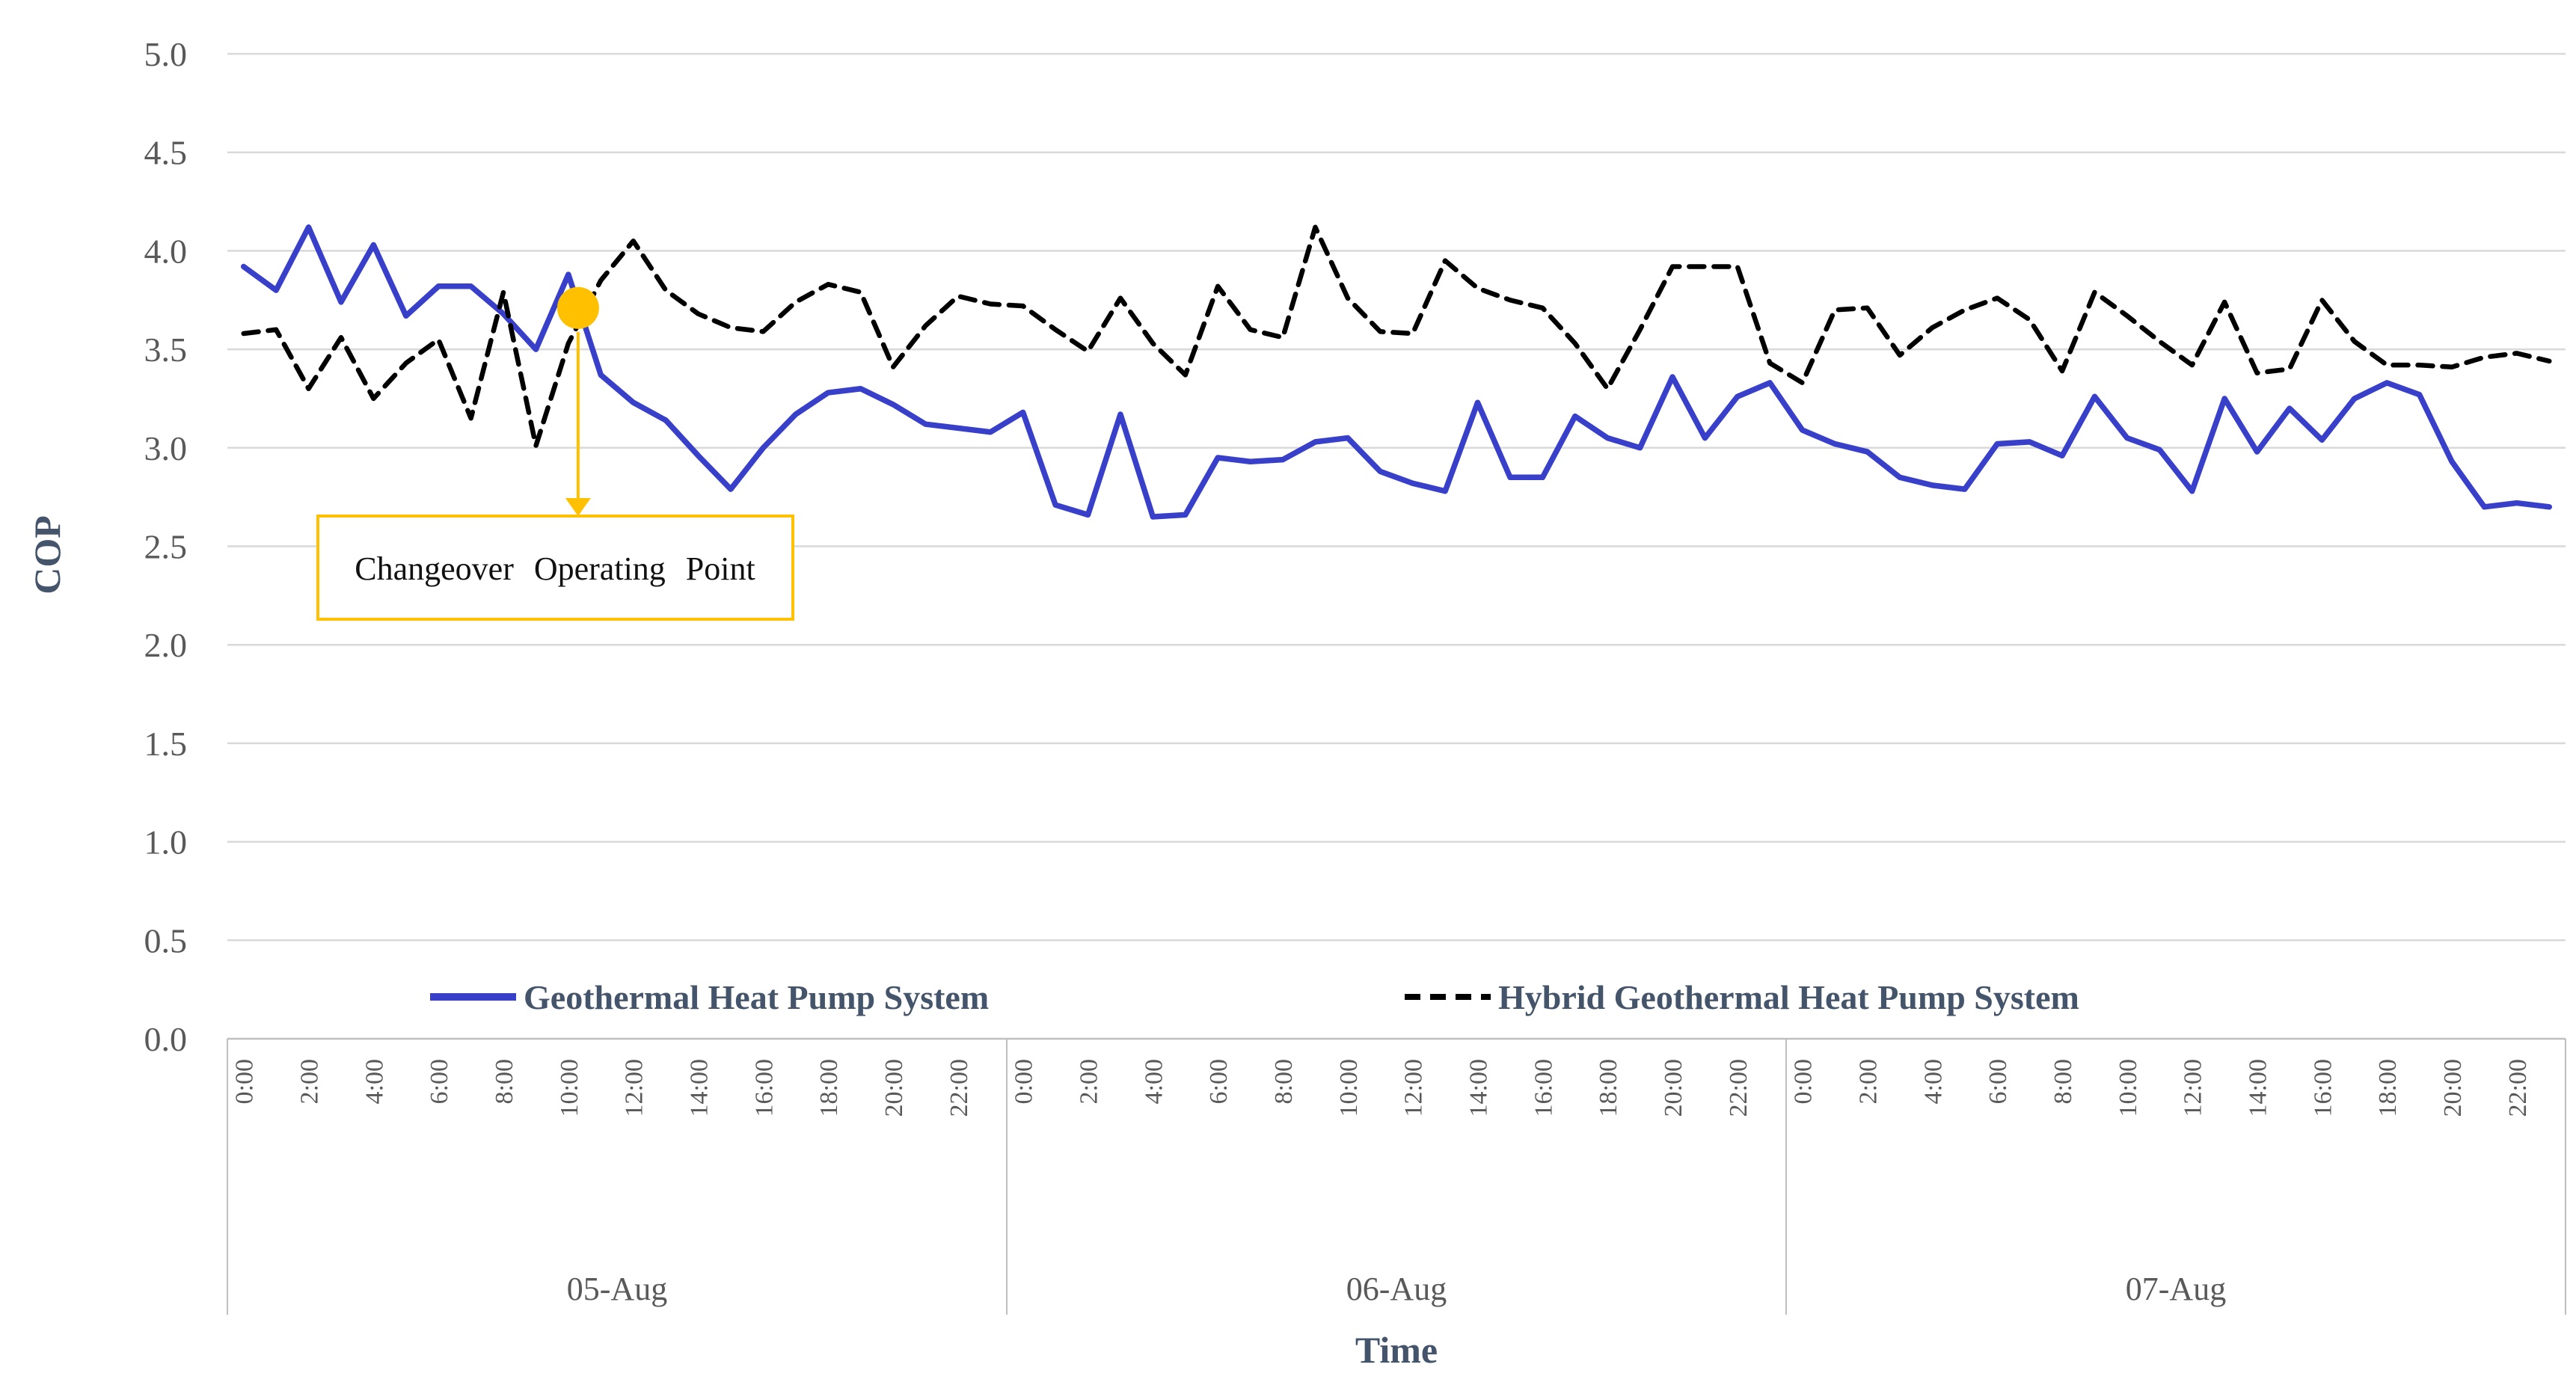  I want to click on legend-label-hybrid: Hybrid Geothermal Heat Pump System, so click(1788, 997).